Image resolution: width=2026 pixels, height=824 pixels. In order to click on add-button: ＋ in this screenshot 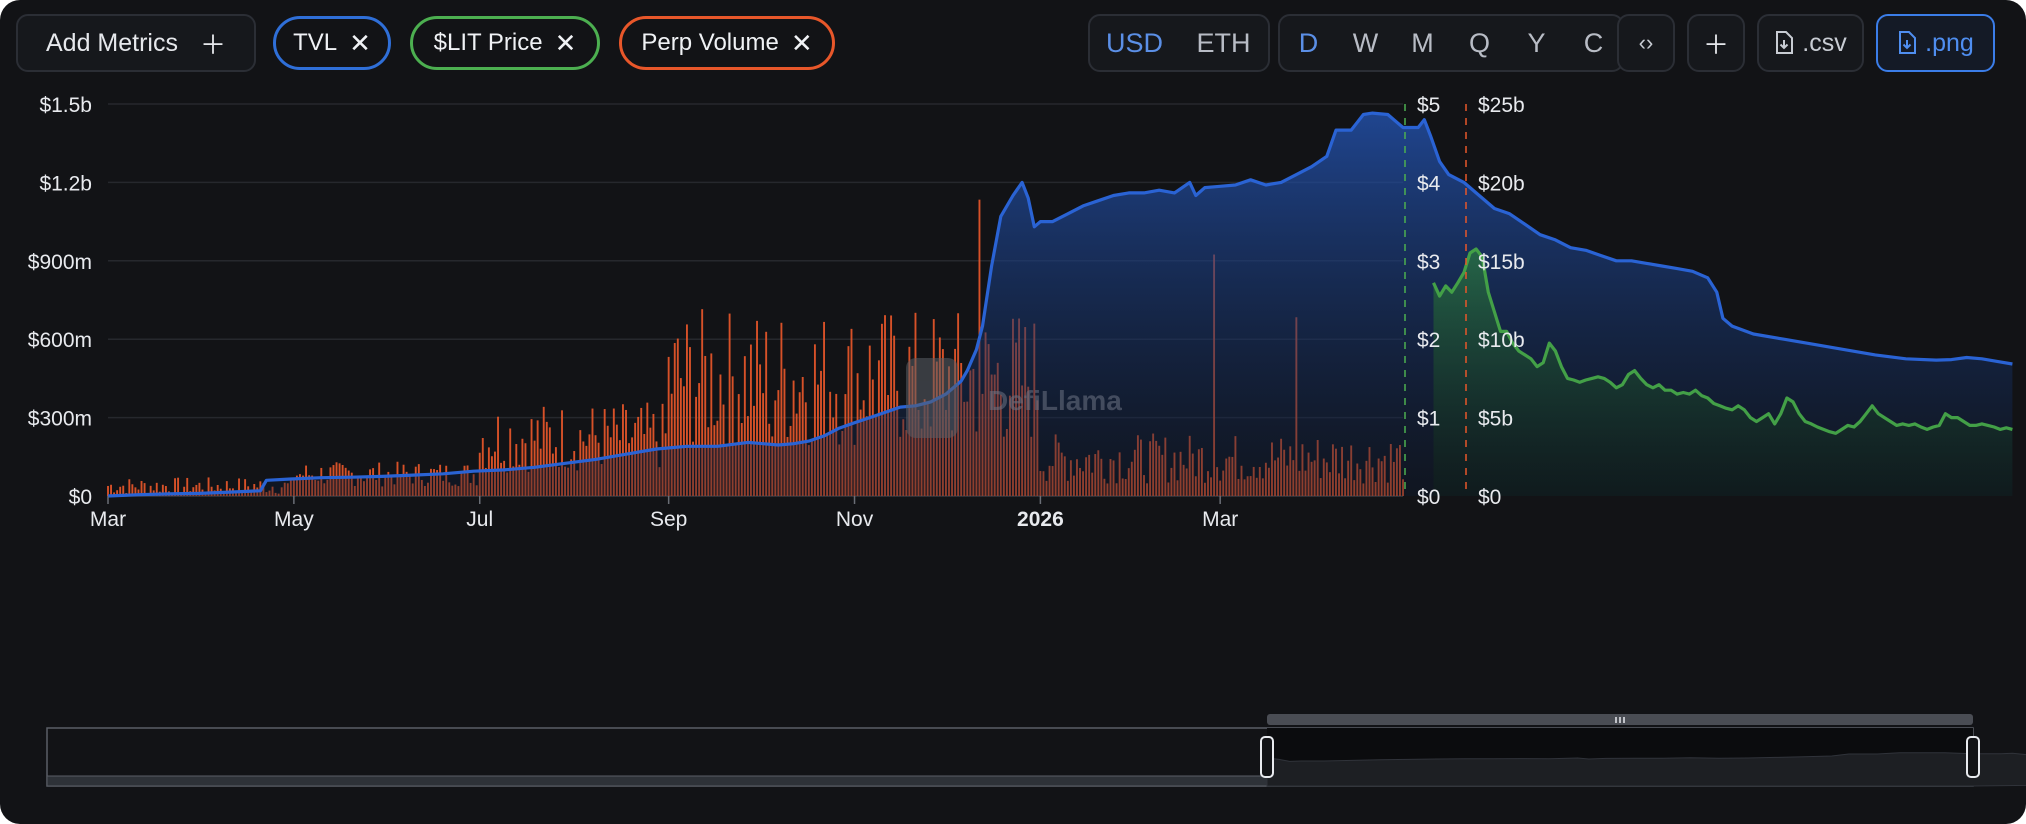, I will do `click(1716, 43)`.